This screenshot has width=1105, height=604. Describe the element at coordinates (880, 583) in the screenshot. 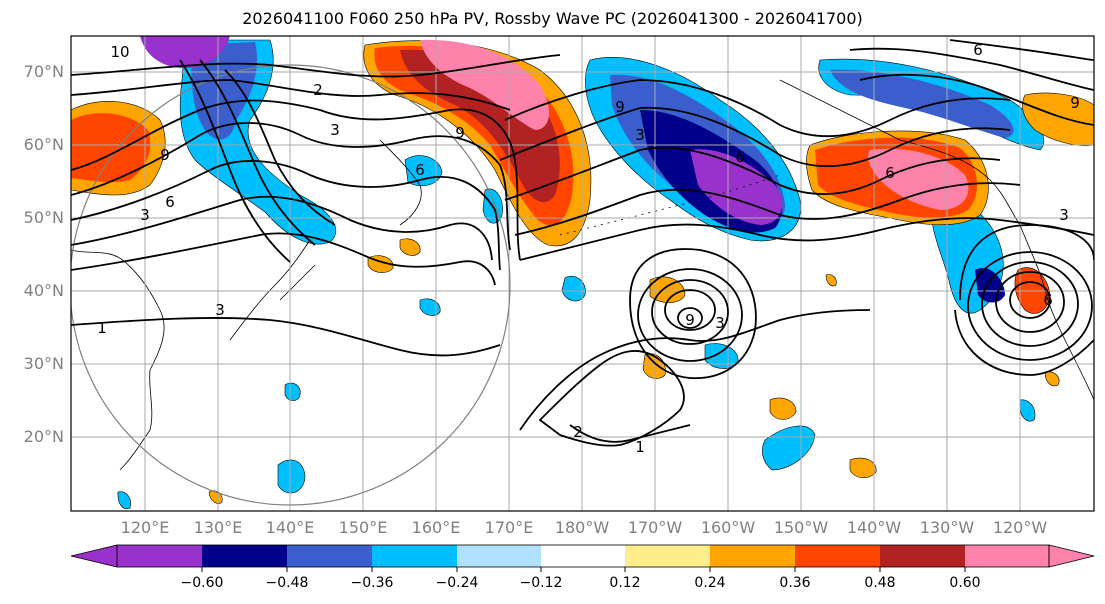

I see `colorbar-tick-label: 0.48` at that location.